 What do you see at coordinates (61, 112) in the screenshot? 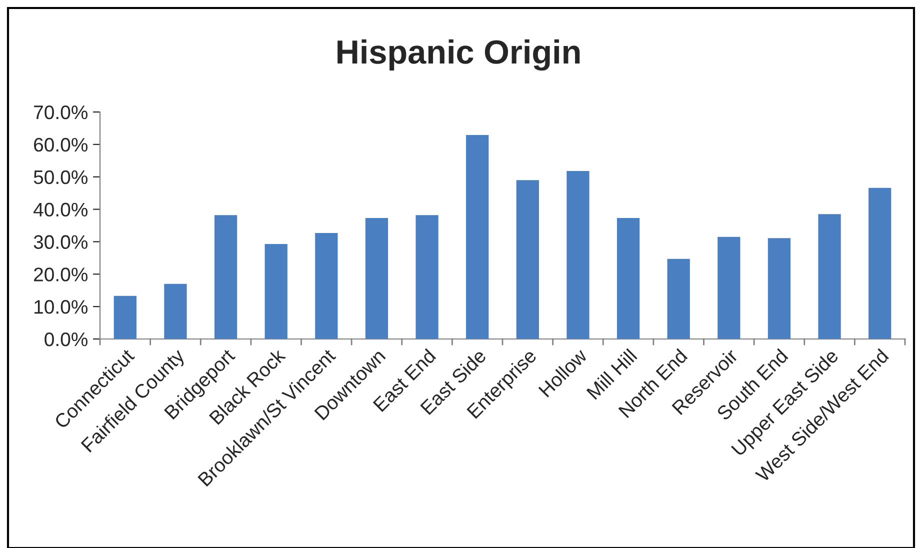
I see `y-tick-label: 70.0%` at bounding box center [61, 112].